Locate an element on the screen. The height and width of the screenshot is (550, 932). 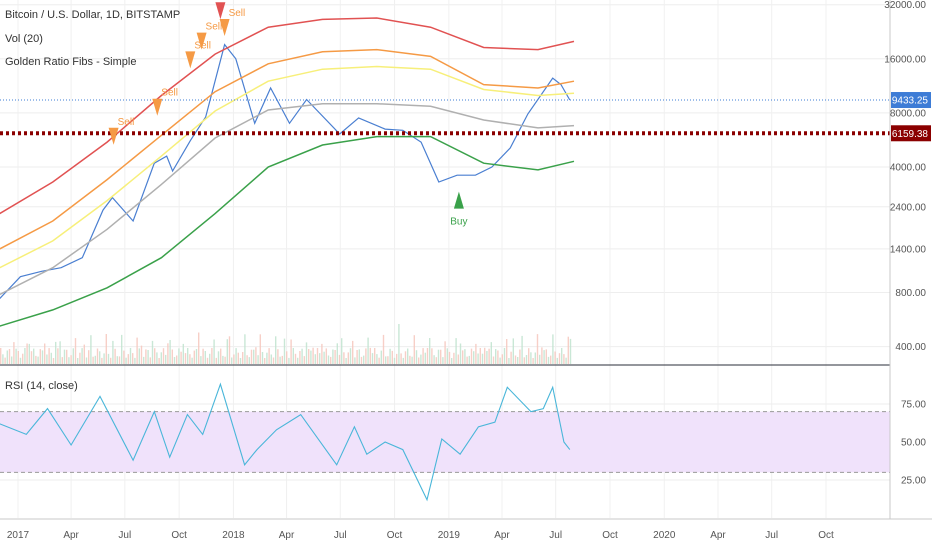
volume-legend: Vol (20) is located at coordinates (24, 39).